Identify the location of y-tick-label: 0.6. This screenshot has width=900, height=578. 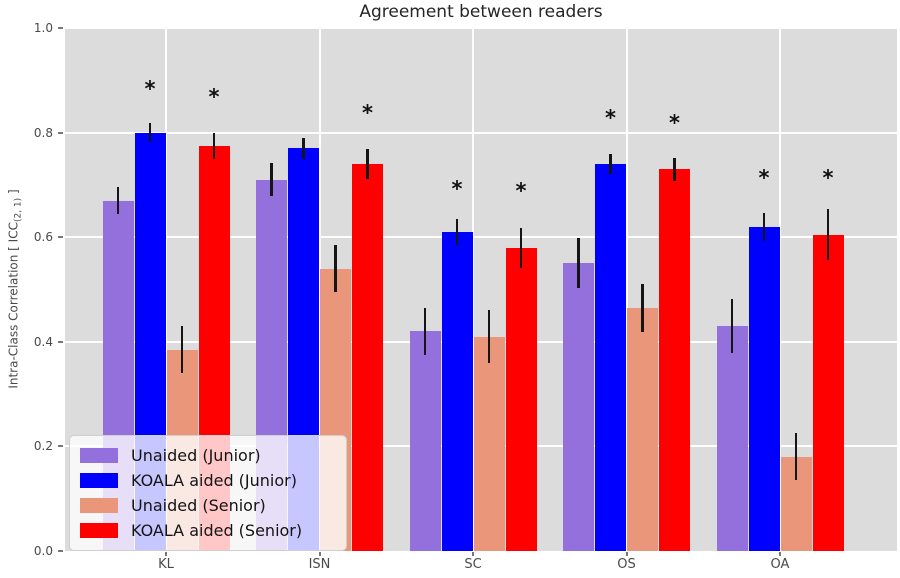
(43, 237).